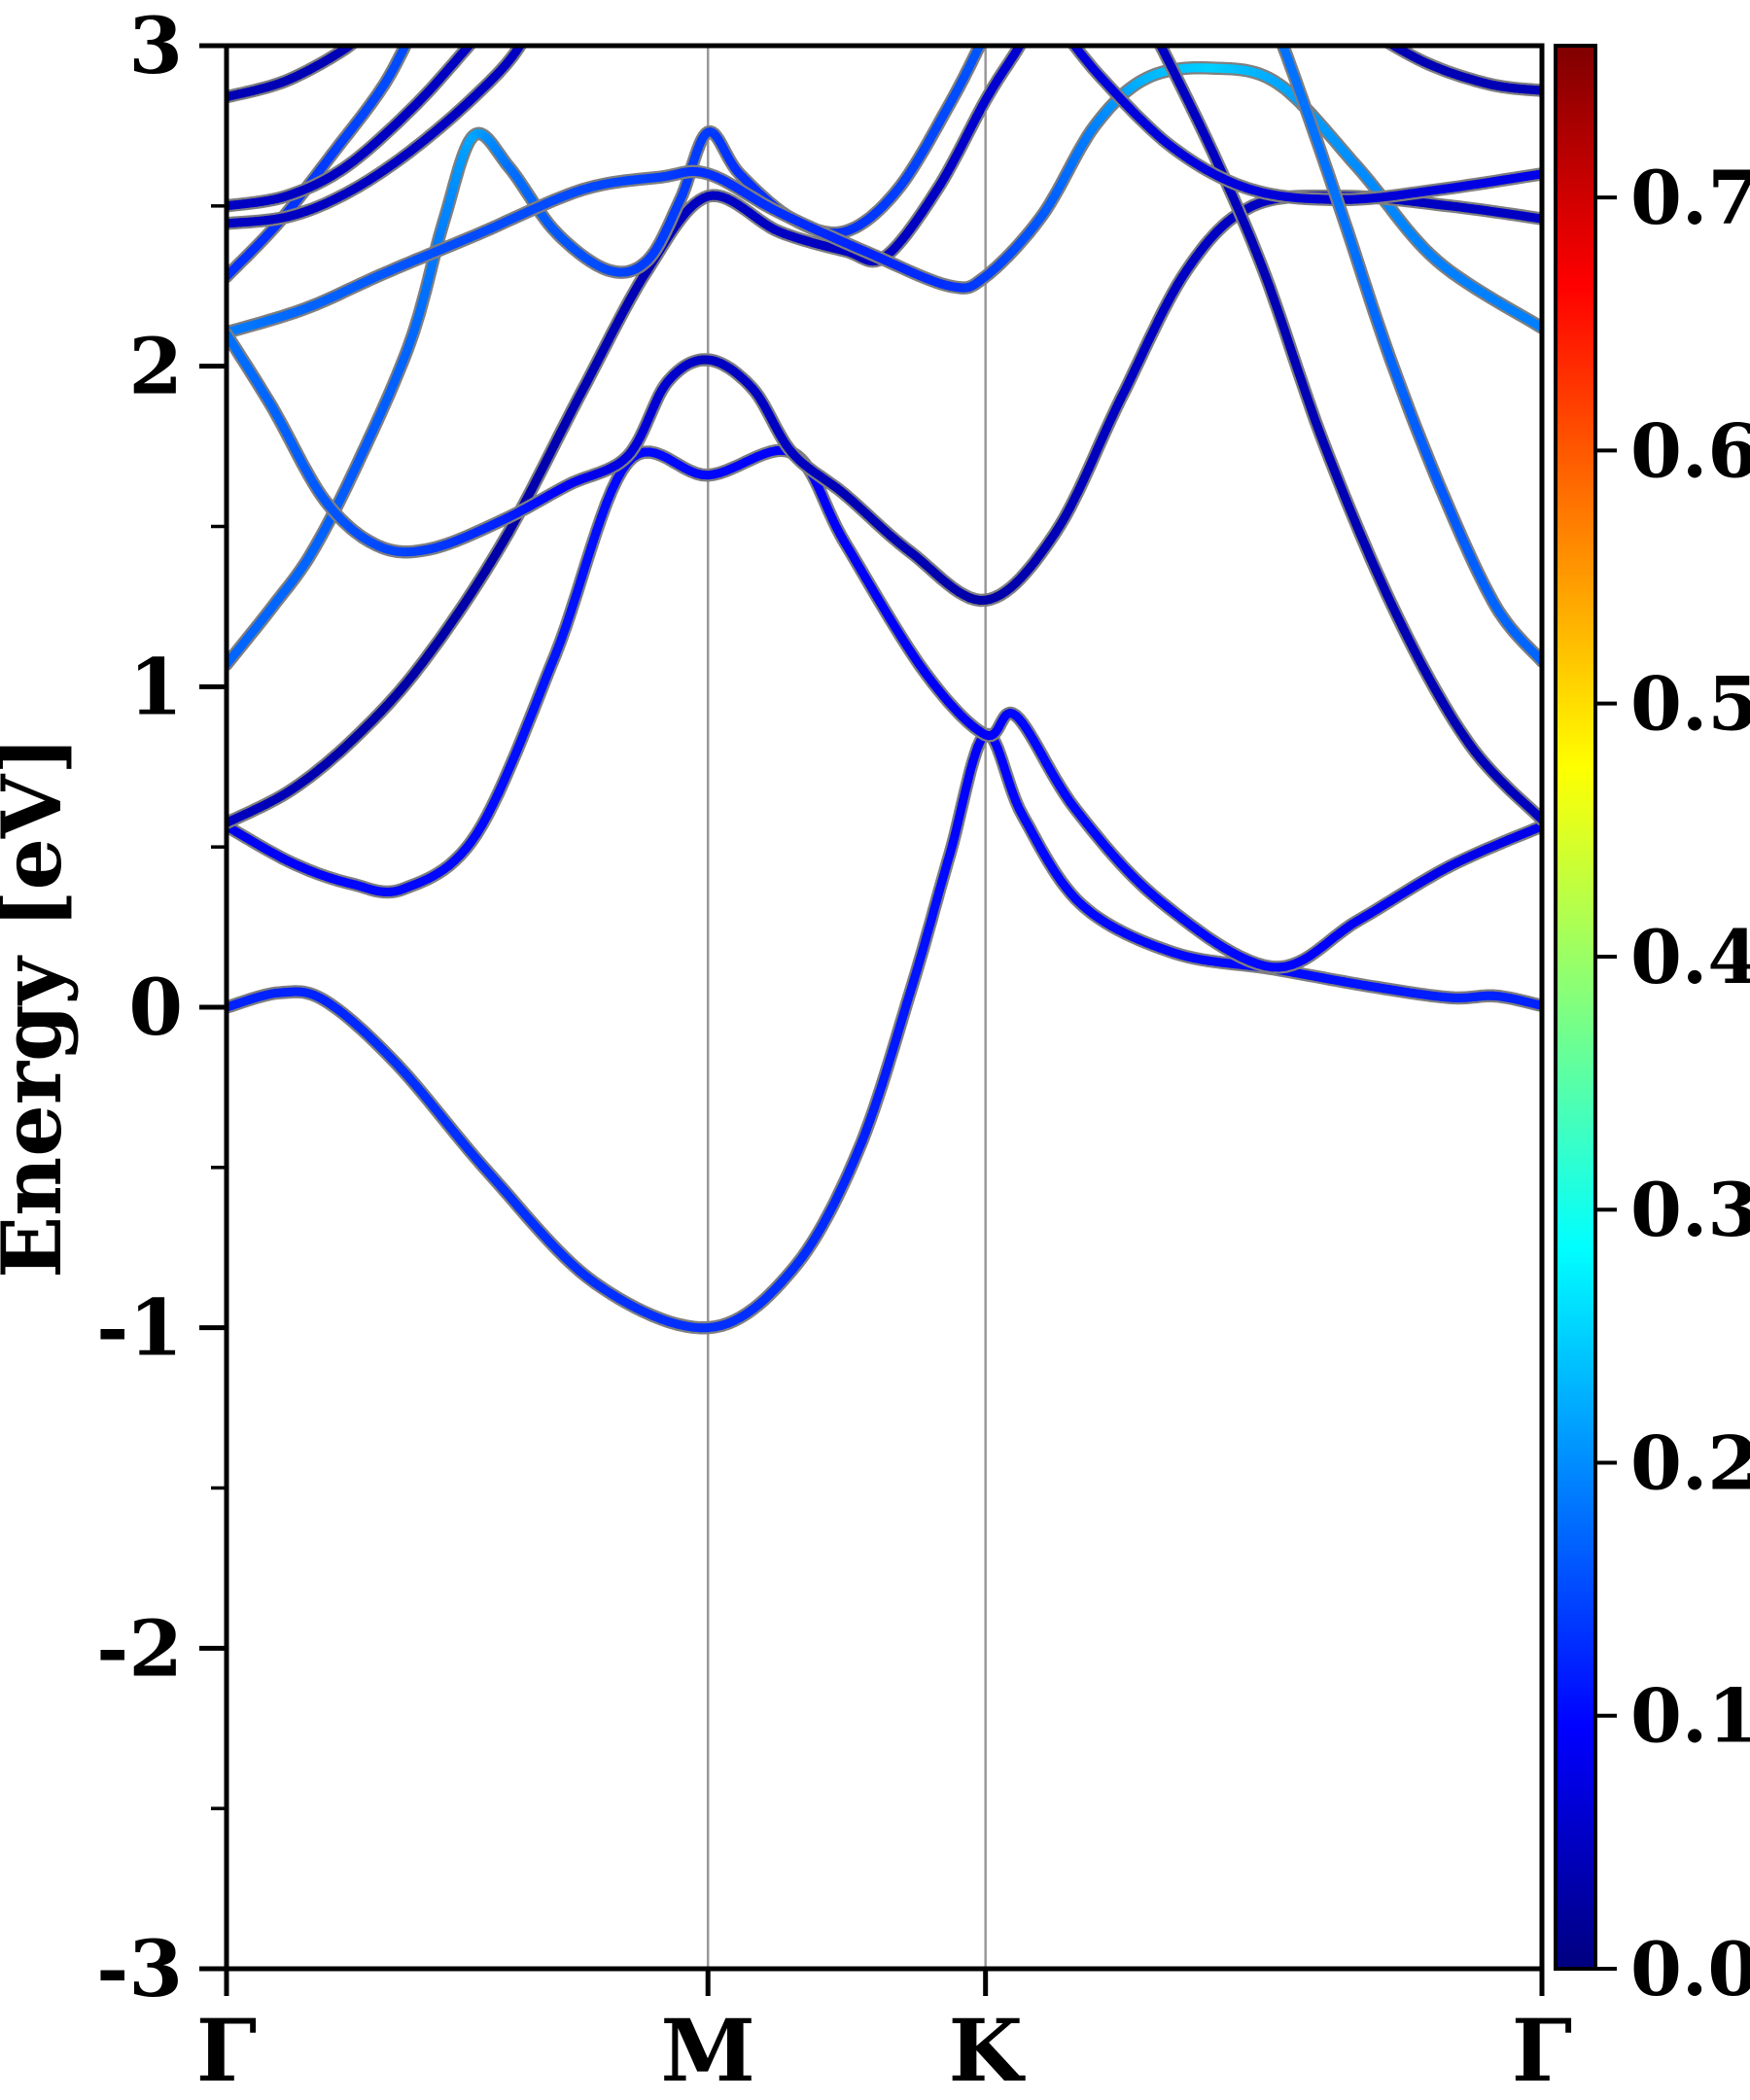  I want to click on colorbar-tick-label: 0.7, so click(1690, 198).